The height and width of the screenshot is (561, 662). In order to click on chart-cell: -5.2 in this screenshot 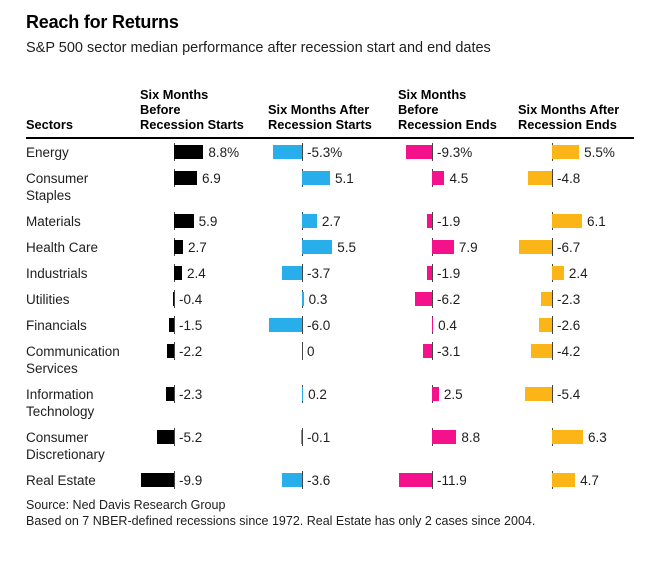, I will do `click(204, 437)`.